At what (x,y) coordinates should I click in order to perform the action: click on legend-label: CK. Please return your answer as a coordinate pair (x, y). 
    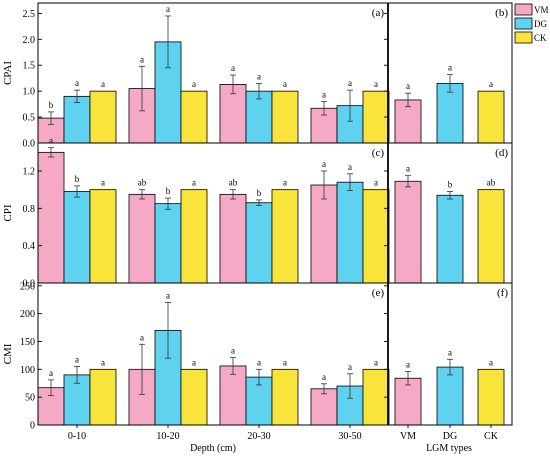
    Looking at the image, I should click on (540, 38).